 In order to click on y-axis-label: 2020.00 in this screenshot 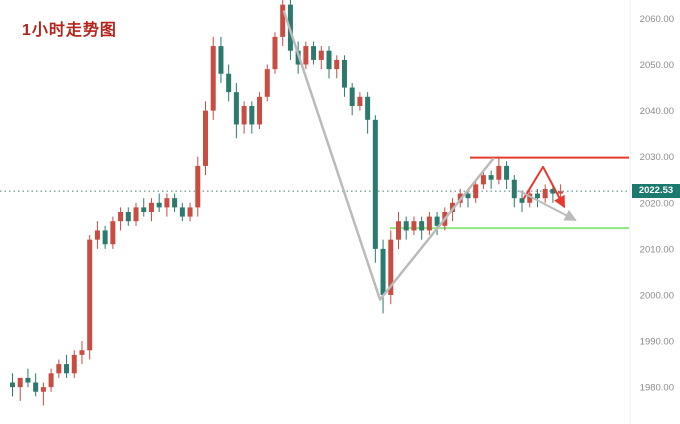, I will do `click(657, 203)`.